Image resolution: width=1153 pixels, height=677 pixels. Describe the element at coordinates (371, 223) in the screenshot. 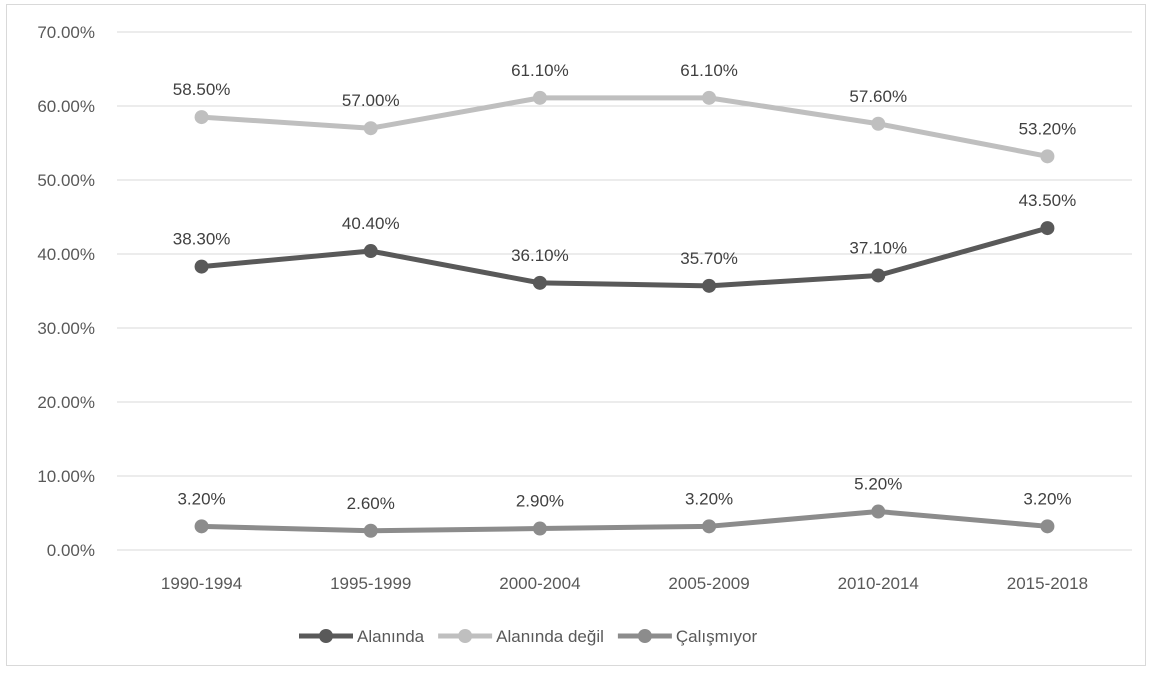

I see `data-label-alaninda: 40.40%` at that location.